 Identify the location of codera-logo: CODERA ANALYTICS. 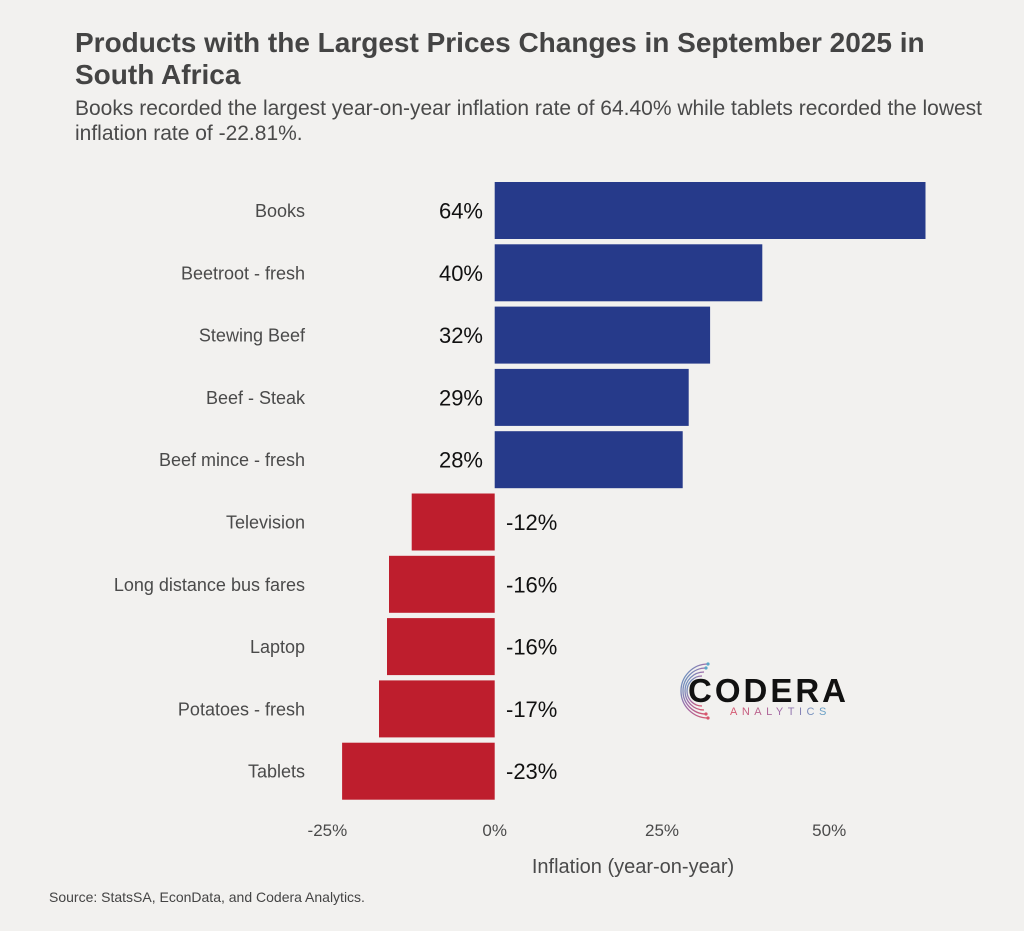
(765, 691).